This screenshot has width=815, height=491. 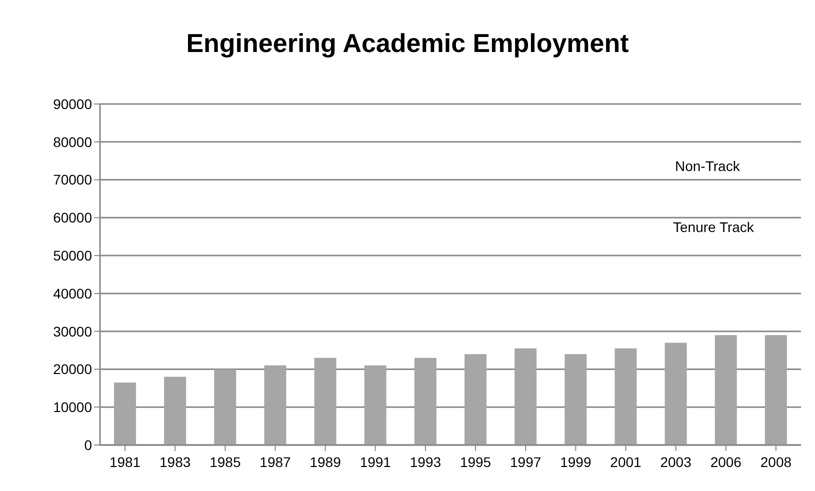 What do you see at coordinates (72, 218) in the screenshot?
I see `y-tick-label: 60000` at bounding box center [72, 218].